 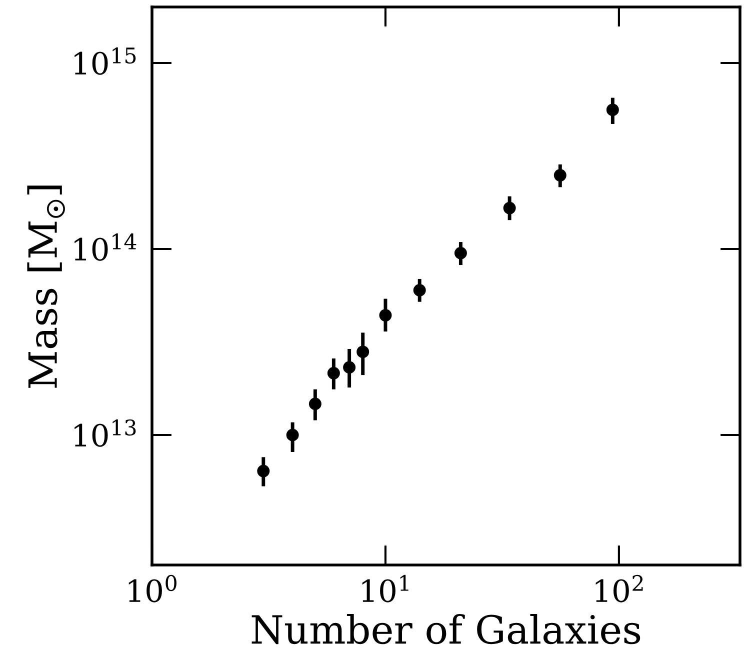 I want to click on y-tick-label: 10$^{14}$, so click(x=105, y=247).